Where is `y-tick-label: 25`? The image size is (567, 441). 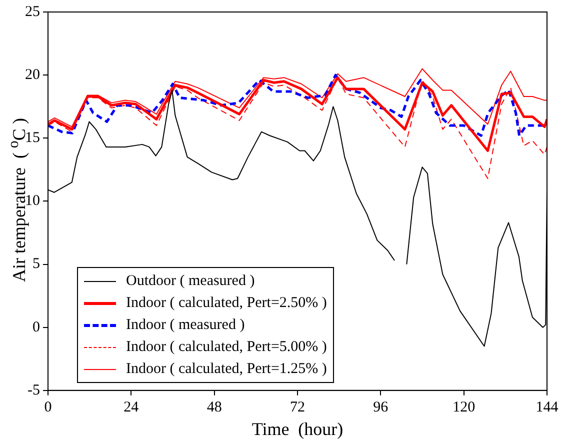
y-tick-label: 25 is located at coordinates (32, 12).